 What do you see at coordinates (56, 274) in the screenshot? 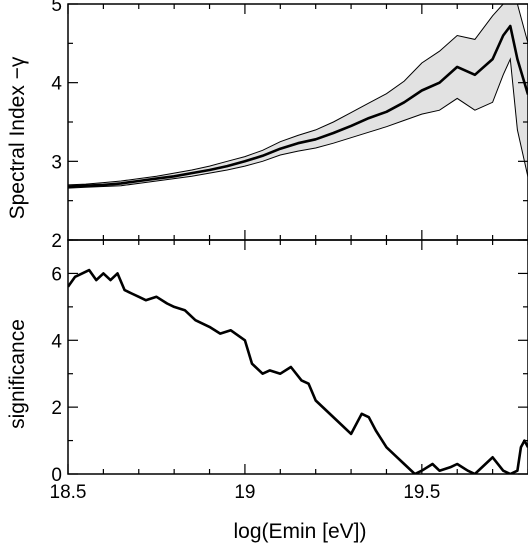
I see `y-tick-label: 6` at bounding box center [56, 274].